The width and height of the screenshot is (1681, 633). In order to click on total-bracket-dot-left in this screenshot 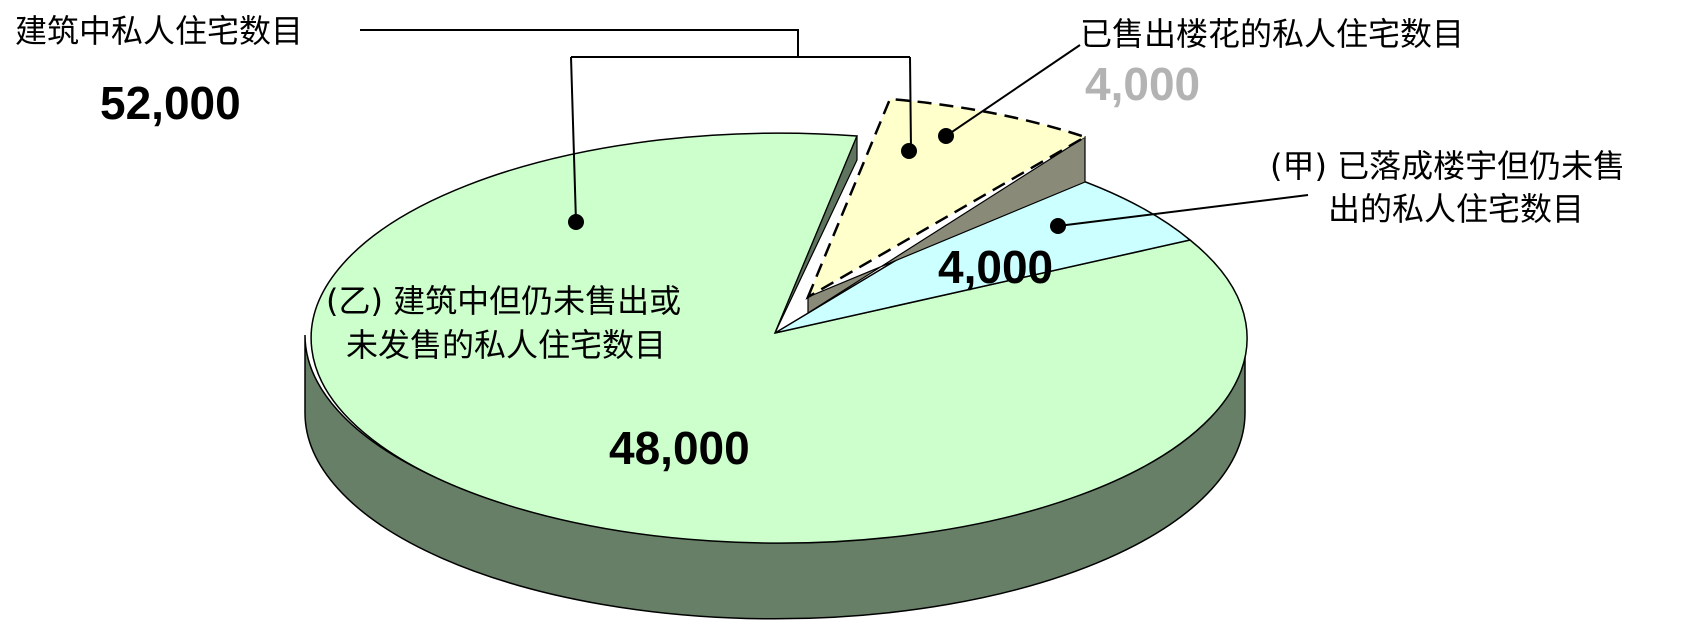, I will do `click(576, 222)`.